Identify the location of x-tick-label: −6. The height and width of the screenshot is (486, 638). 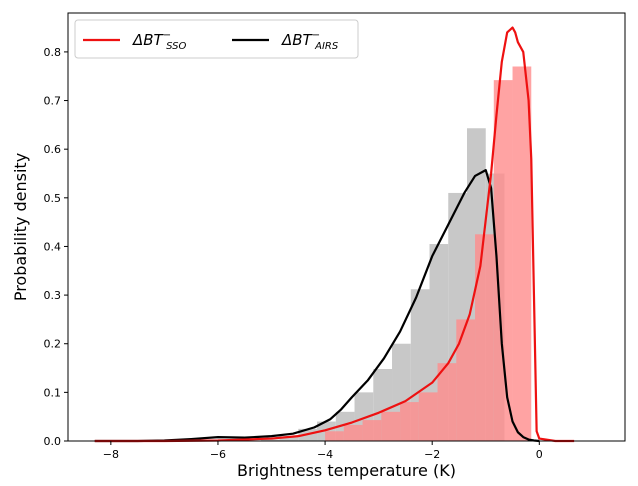
(218, 454).